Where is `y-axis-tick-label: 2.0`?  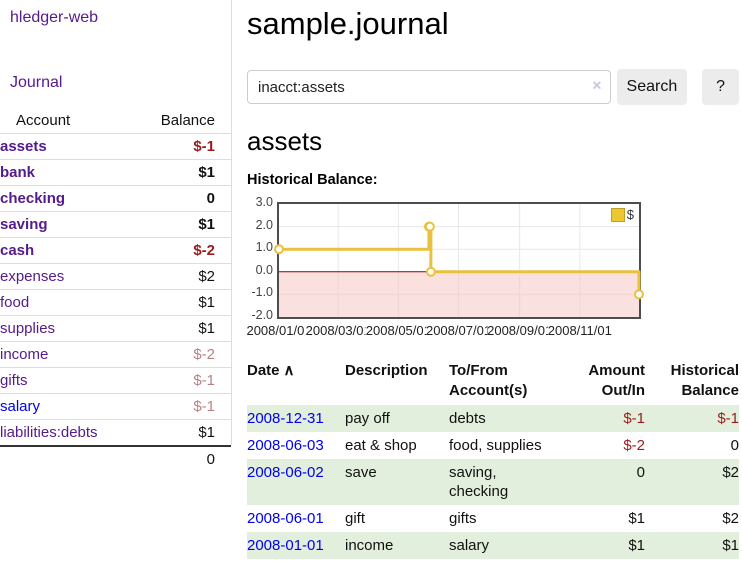 y-axis-tick-label: 2.0 is located at coordinates (264, 224).